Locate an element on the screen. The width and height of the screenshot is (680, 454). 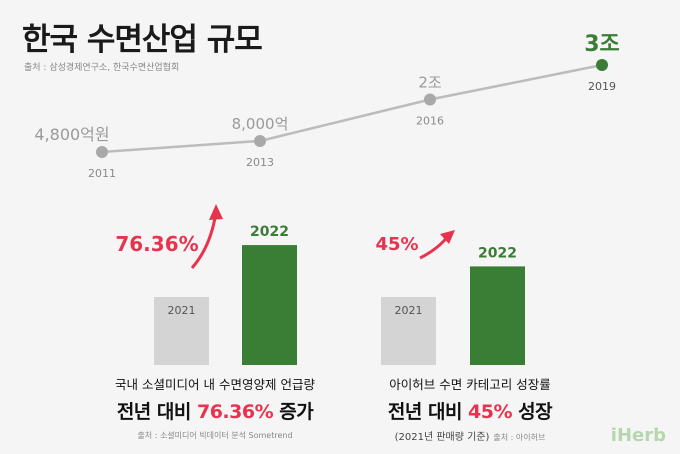
market-value-2013: 8,000억 is located at coordinates (260, 124).